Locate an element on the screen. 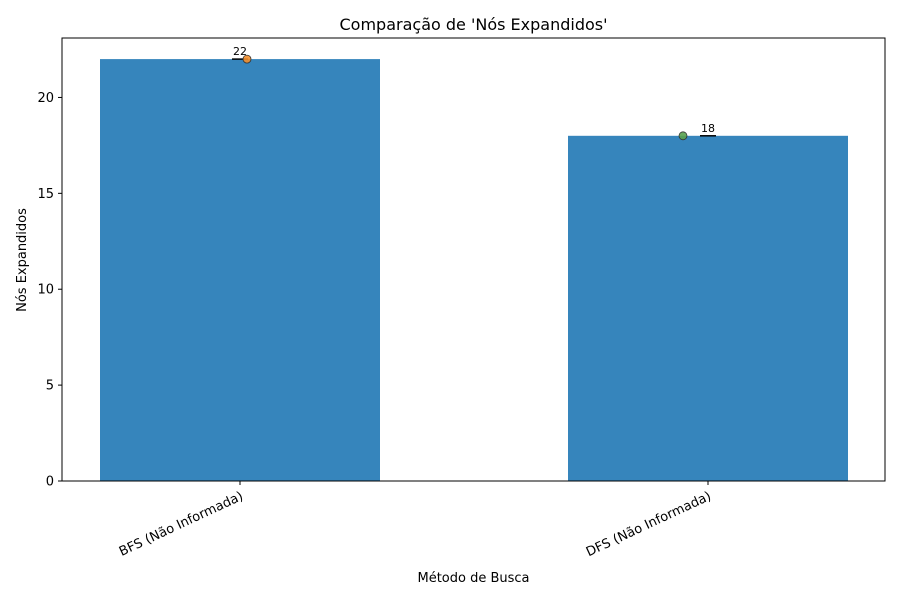 This screenshot has width=900, height=600. x-tick-label-0: BFS (Não Informada) is located at coordinates (181, 524).